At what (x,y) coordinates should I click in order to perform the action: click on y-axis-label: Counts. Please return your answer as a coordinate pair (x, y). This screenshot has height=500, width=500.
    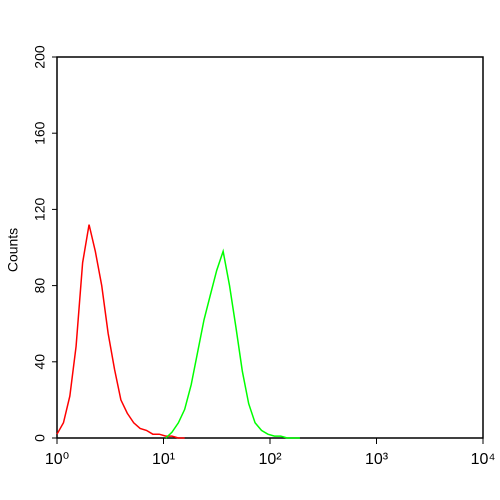
    Looking at the image, I should click on (13, 250).